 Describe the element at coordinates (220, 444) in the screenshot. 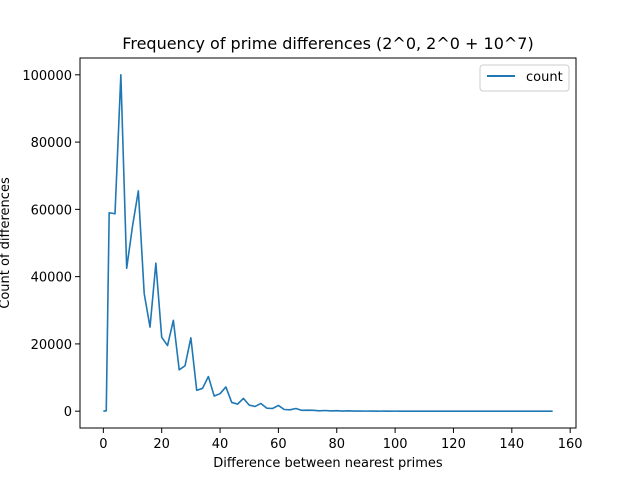

I see `x-tick-label: 40` at that location.